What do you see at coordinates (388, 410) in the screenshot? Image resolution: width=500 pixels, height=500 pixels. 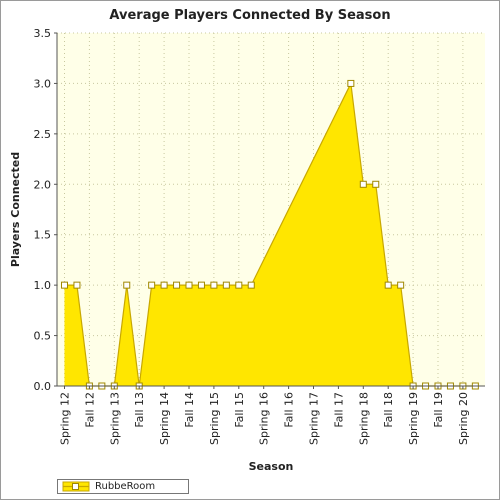 I see `x-tick-label: Fall 18` at bounding box center [388, 410].